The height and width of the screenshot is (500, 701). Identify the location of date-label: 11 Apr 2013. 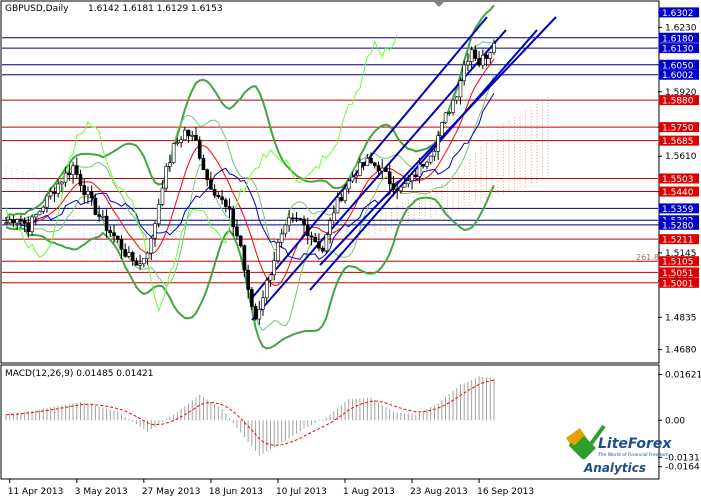
(36, 491).